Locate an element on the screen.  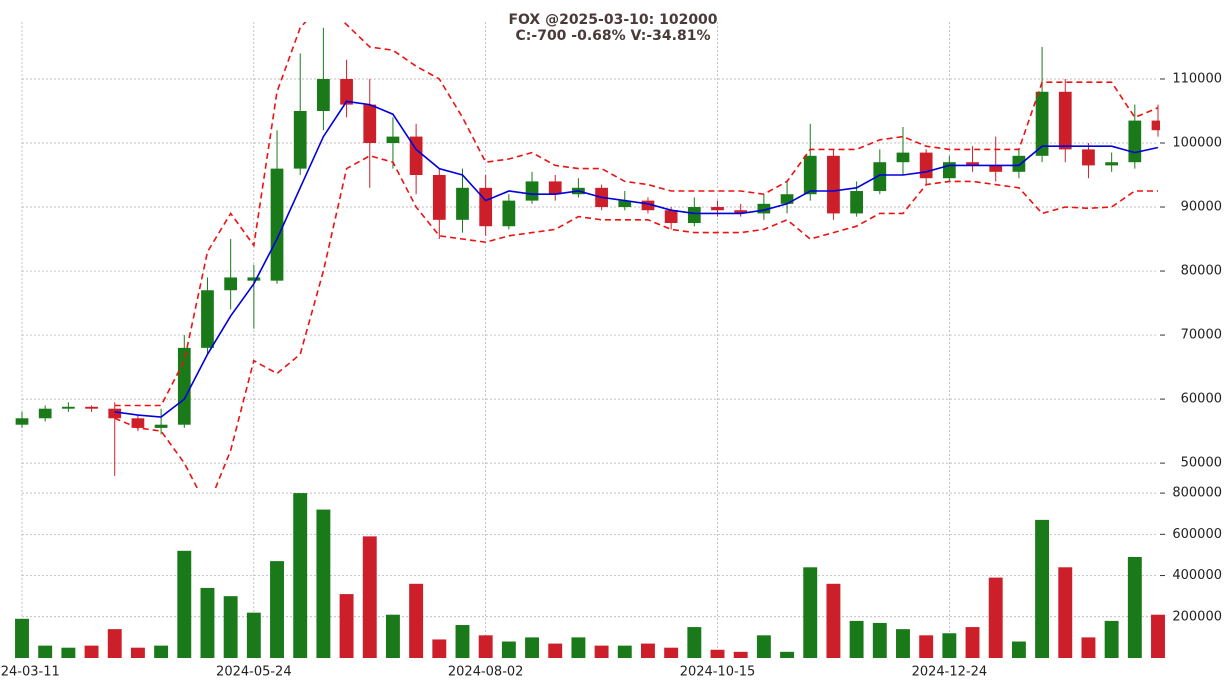
chart-title: FOX @2025-03-10: 102000 is located at coordinates (612, 20).